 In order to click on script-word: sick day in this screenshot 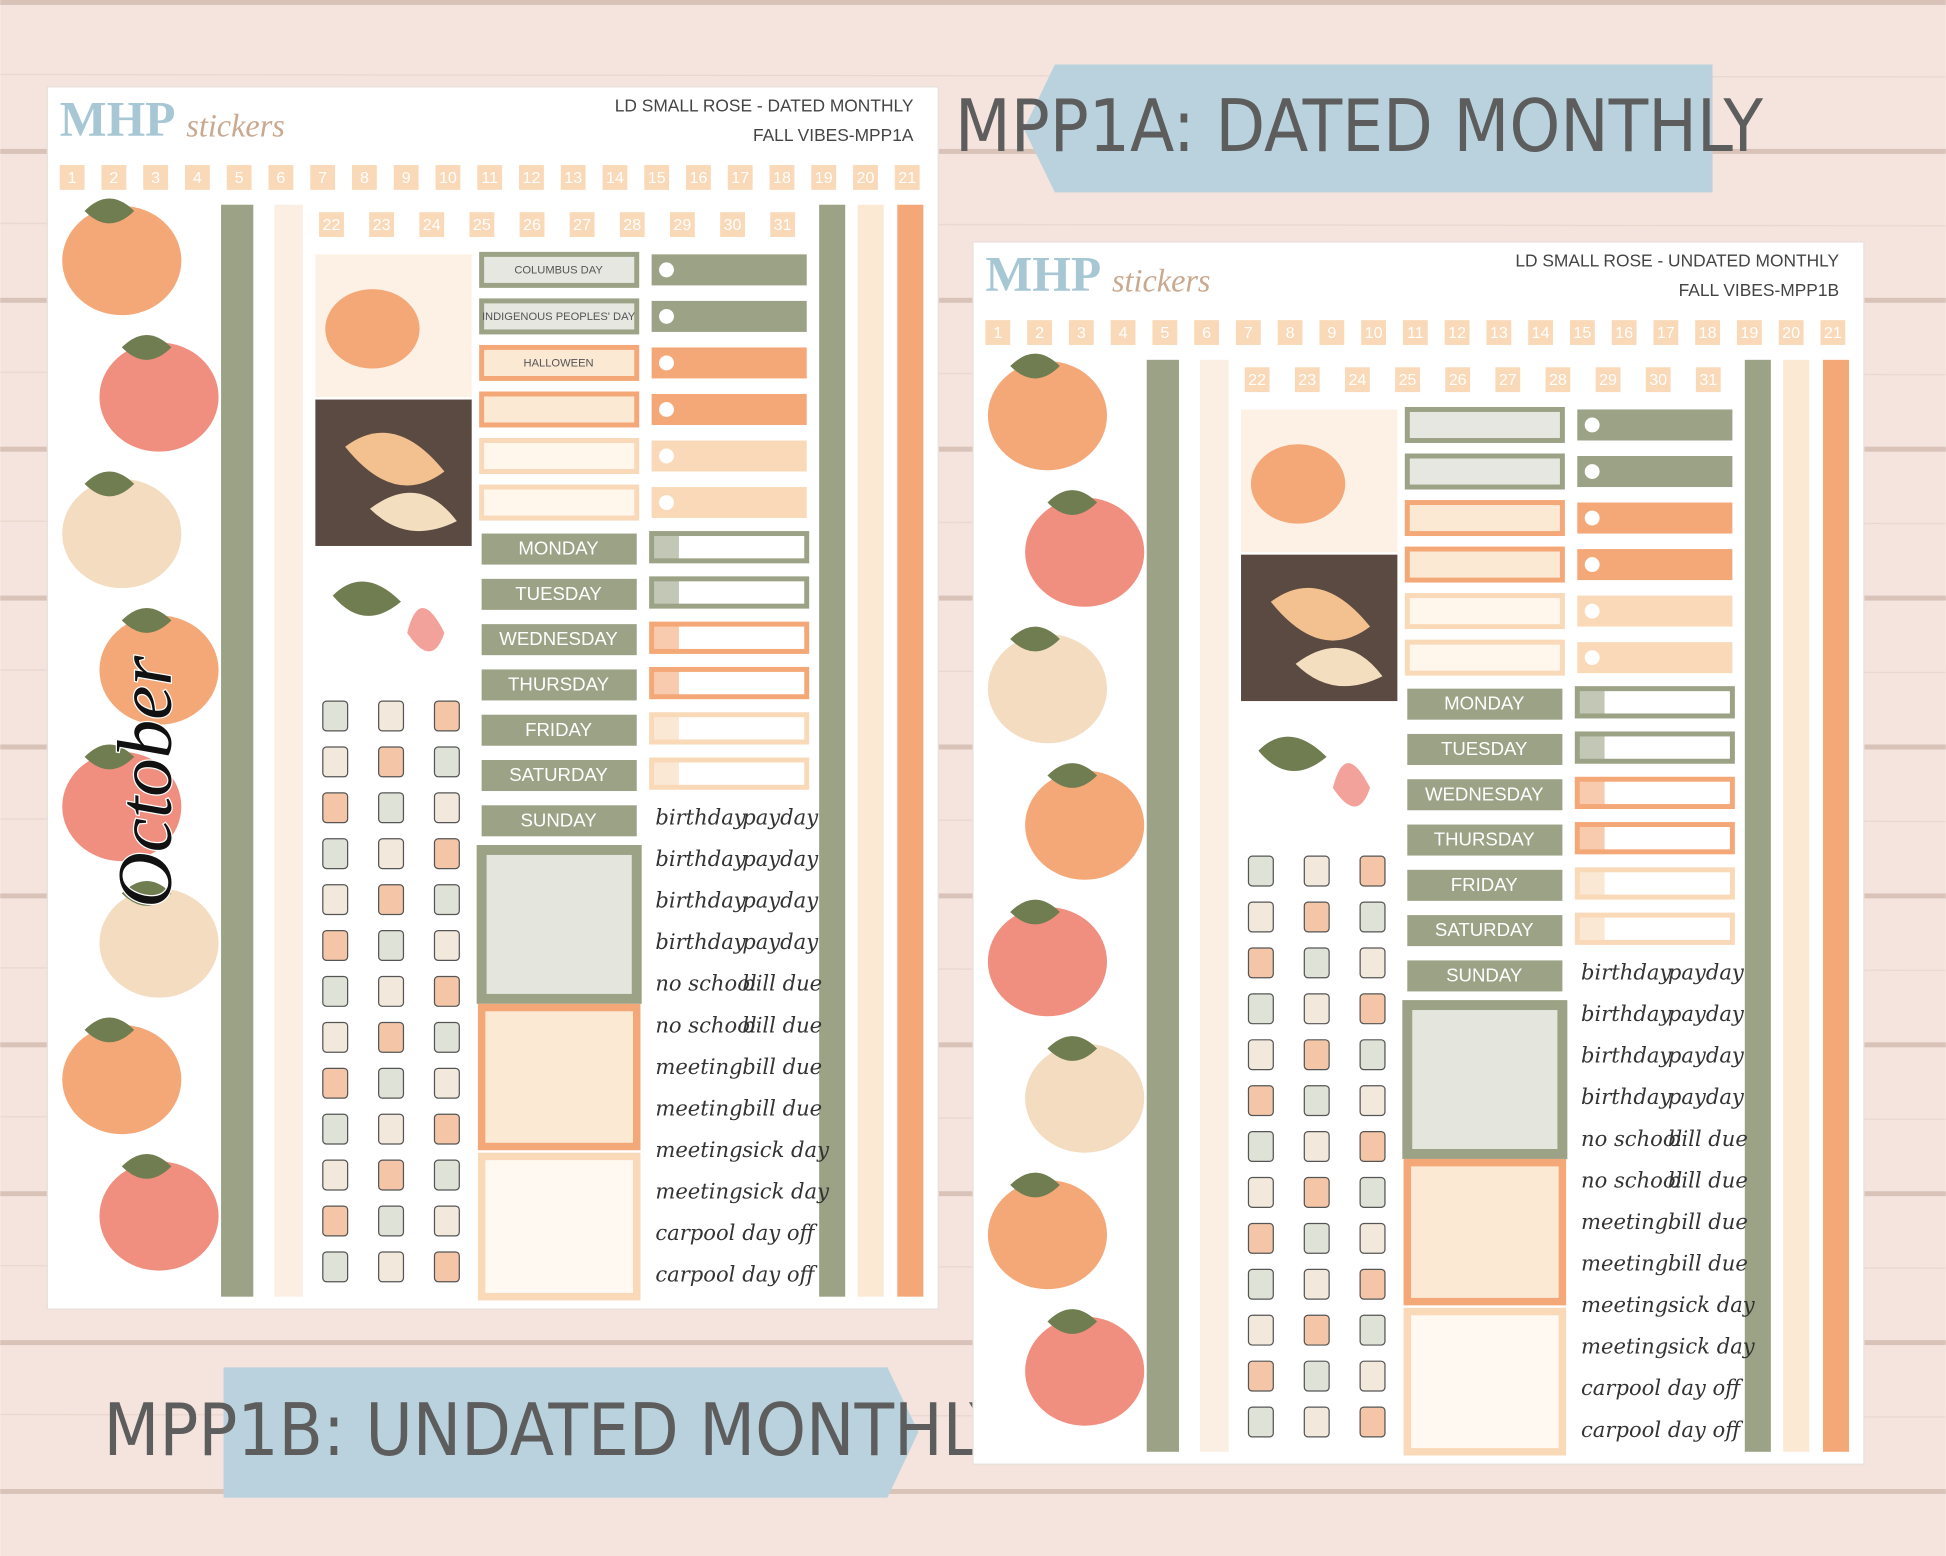, I will do `click(1712, 1304)`.